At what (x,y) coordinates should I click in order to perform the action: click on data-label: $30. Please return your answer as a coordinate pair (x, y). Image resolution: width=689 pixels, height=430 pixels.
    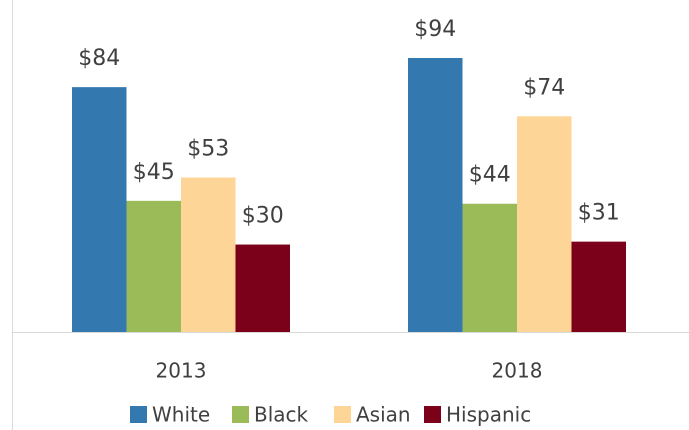
    Looking at the image, I should click on (263, 216).